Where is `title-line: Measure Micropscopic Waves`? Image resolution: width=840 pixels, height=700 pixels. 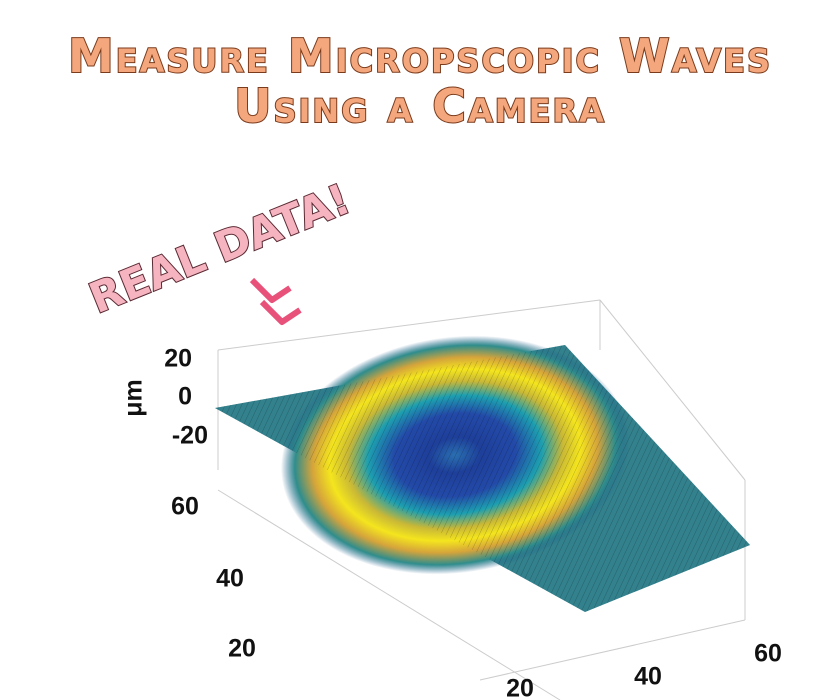
title-line: Measure Micropscopic Waves is located at coordinates (420, 56).